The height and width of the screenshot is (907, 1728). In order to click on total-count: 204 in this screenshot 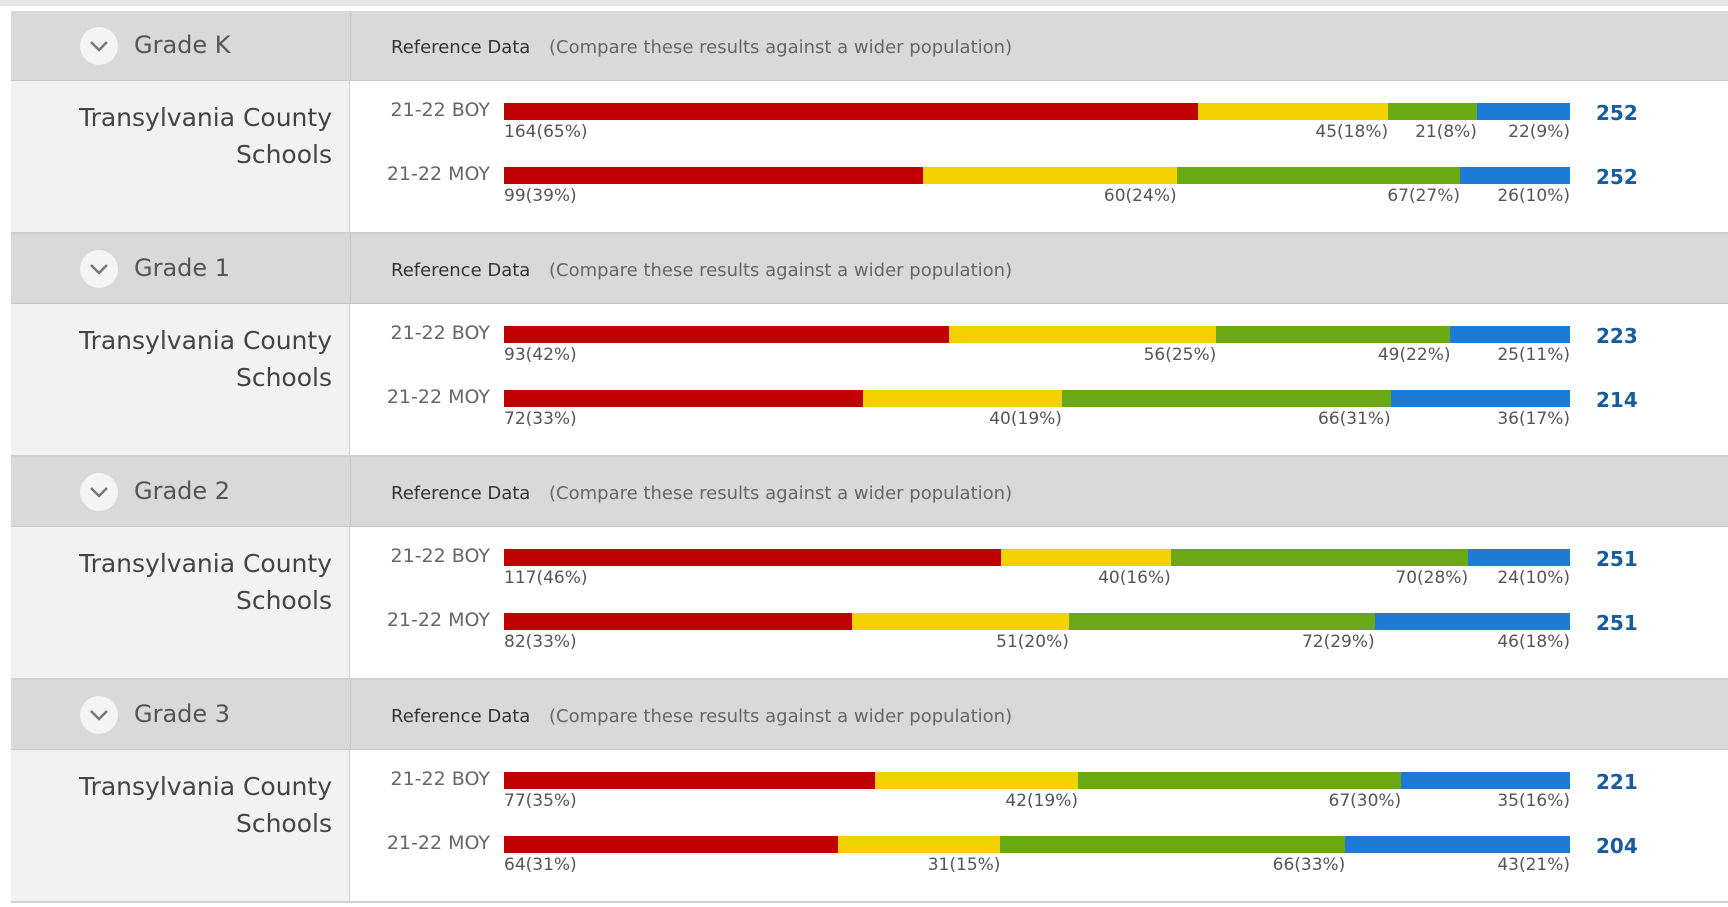, I will do `click(1617, 846)`.